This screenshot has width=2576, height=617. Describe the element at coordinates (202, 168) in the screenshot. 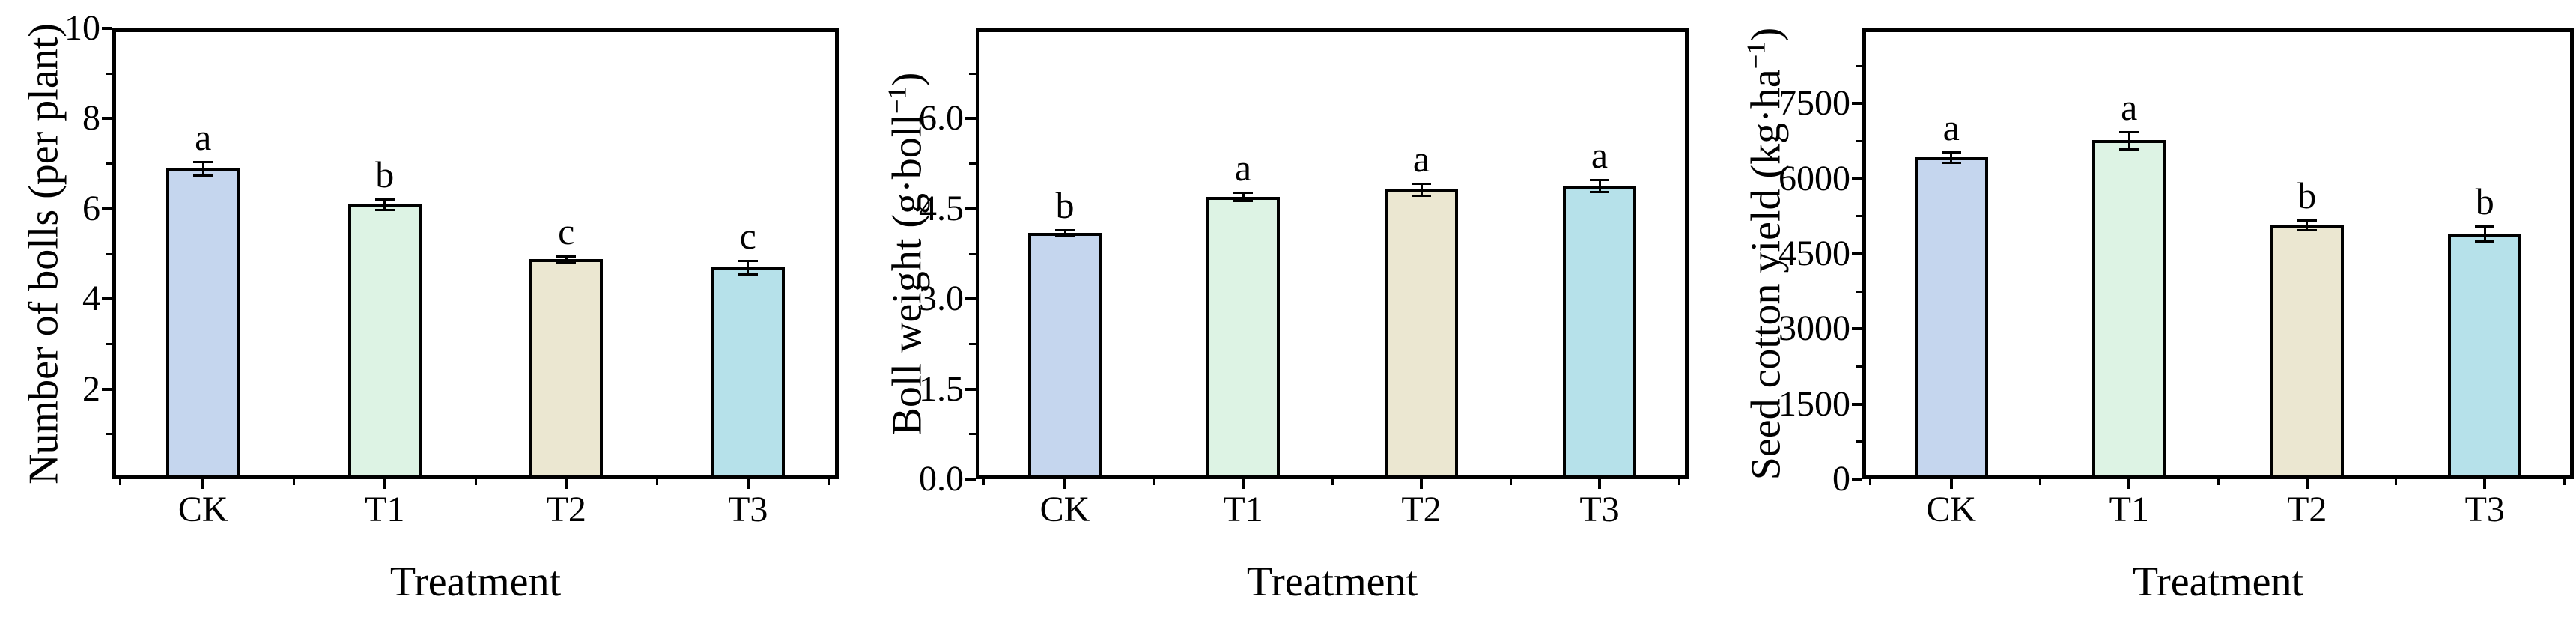

I see `error-bar-number-of-bolls-CK` at that location.